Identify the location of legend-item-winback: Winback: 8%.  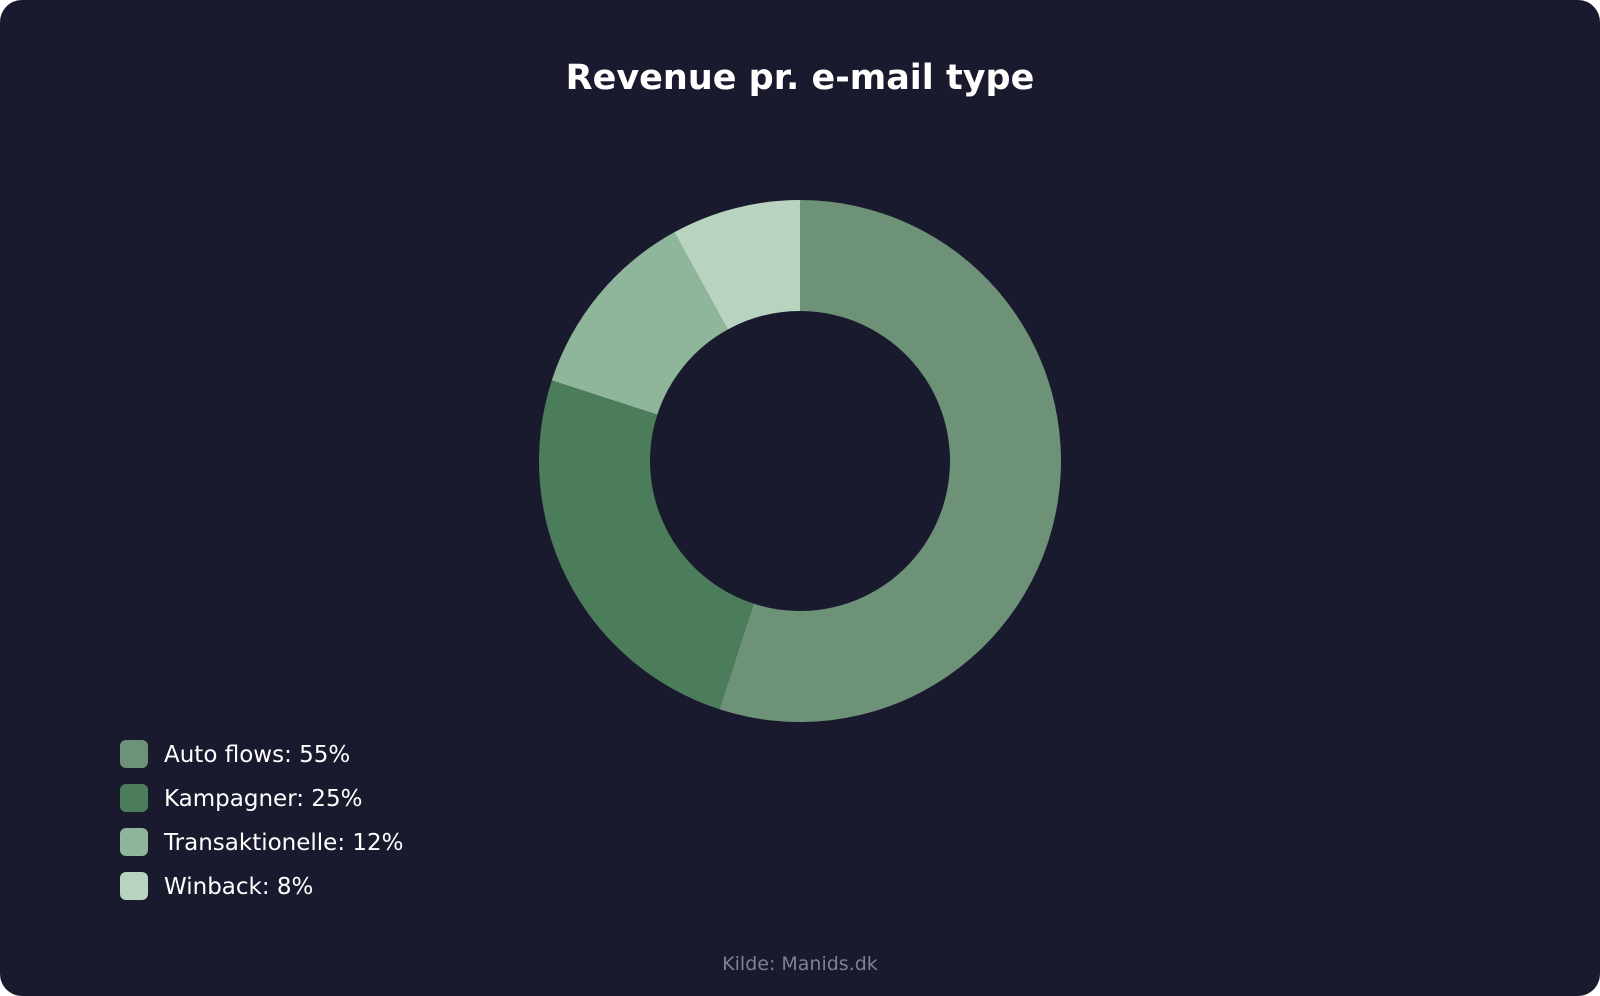
(420, 894).